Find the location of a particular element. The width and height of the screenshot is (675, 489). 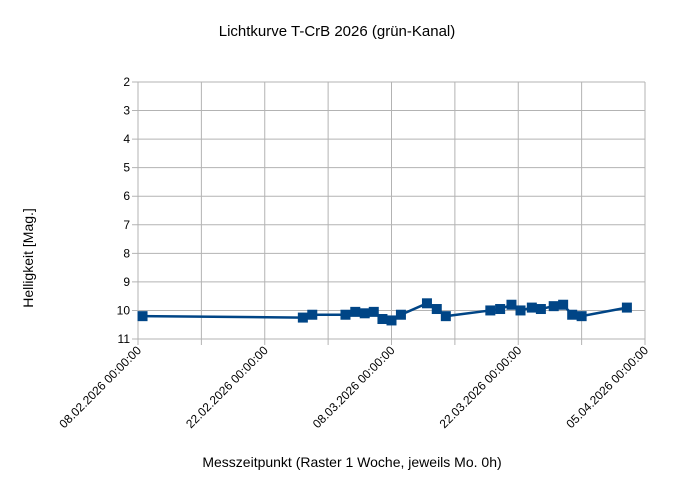

x-tick-label: 08.03.2026 00:00:00 is located at coordinates (354, 387).